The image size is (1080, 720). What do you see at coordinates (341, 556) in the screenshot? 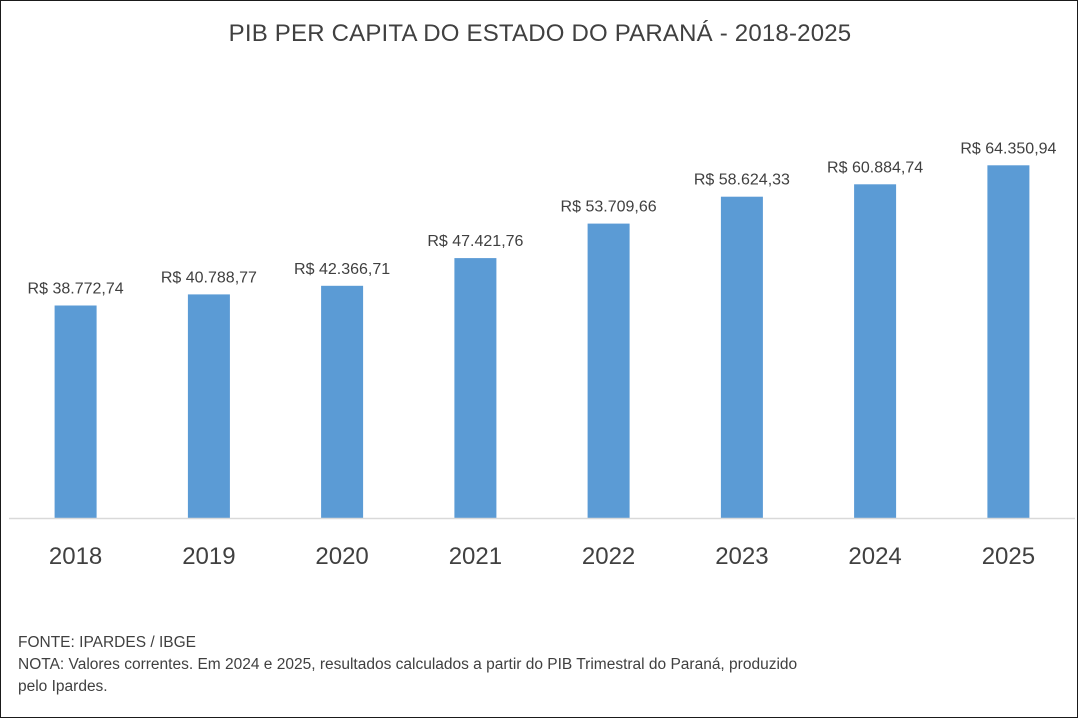
I see `tick-label-2020: 2020` at bounding box center [341, 556].